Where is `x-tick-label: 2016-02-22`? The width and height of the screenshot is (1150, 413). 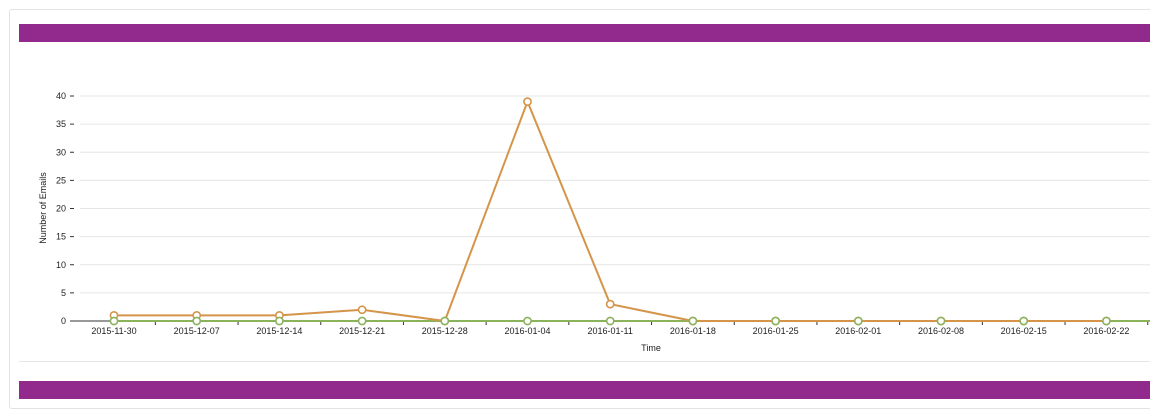
x-tick-label: 2016-02-22 is located at coordinates (1106, 331).